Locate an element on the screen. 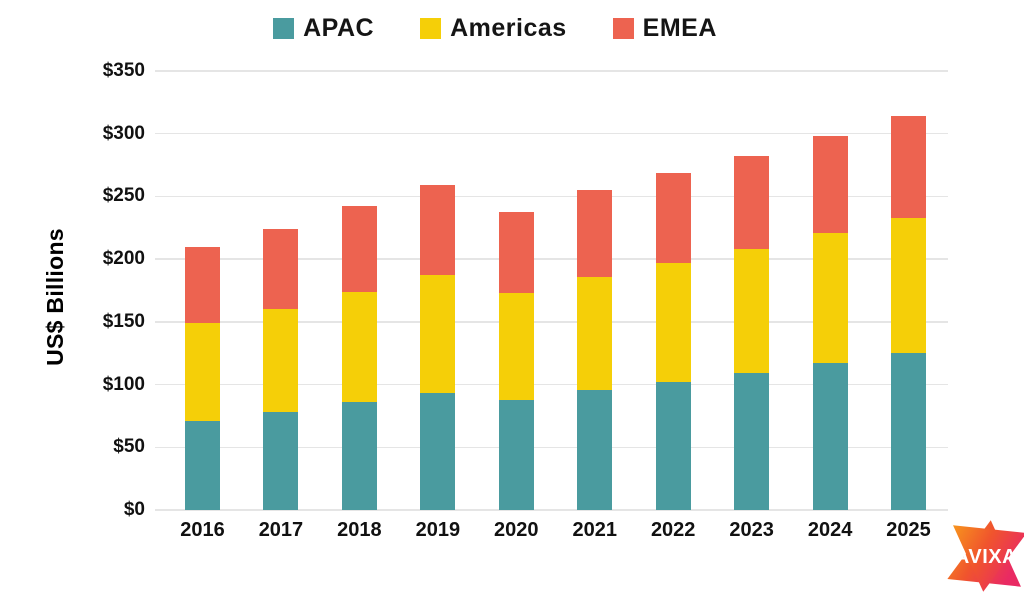 This screenshot has width=1024, height=593. bar-segment-emea-2019 is located at coordinates (438, 230).